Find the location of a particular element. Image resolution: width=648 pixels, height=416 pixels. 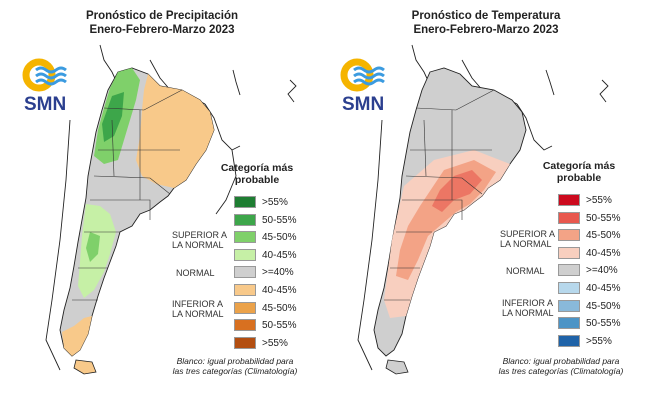

temp-legend-title-line1: Categoría más is located at coordinates (579, 166).